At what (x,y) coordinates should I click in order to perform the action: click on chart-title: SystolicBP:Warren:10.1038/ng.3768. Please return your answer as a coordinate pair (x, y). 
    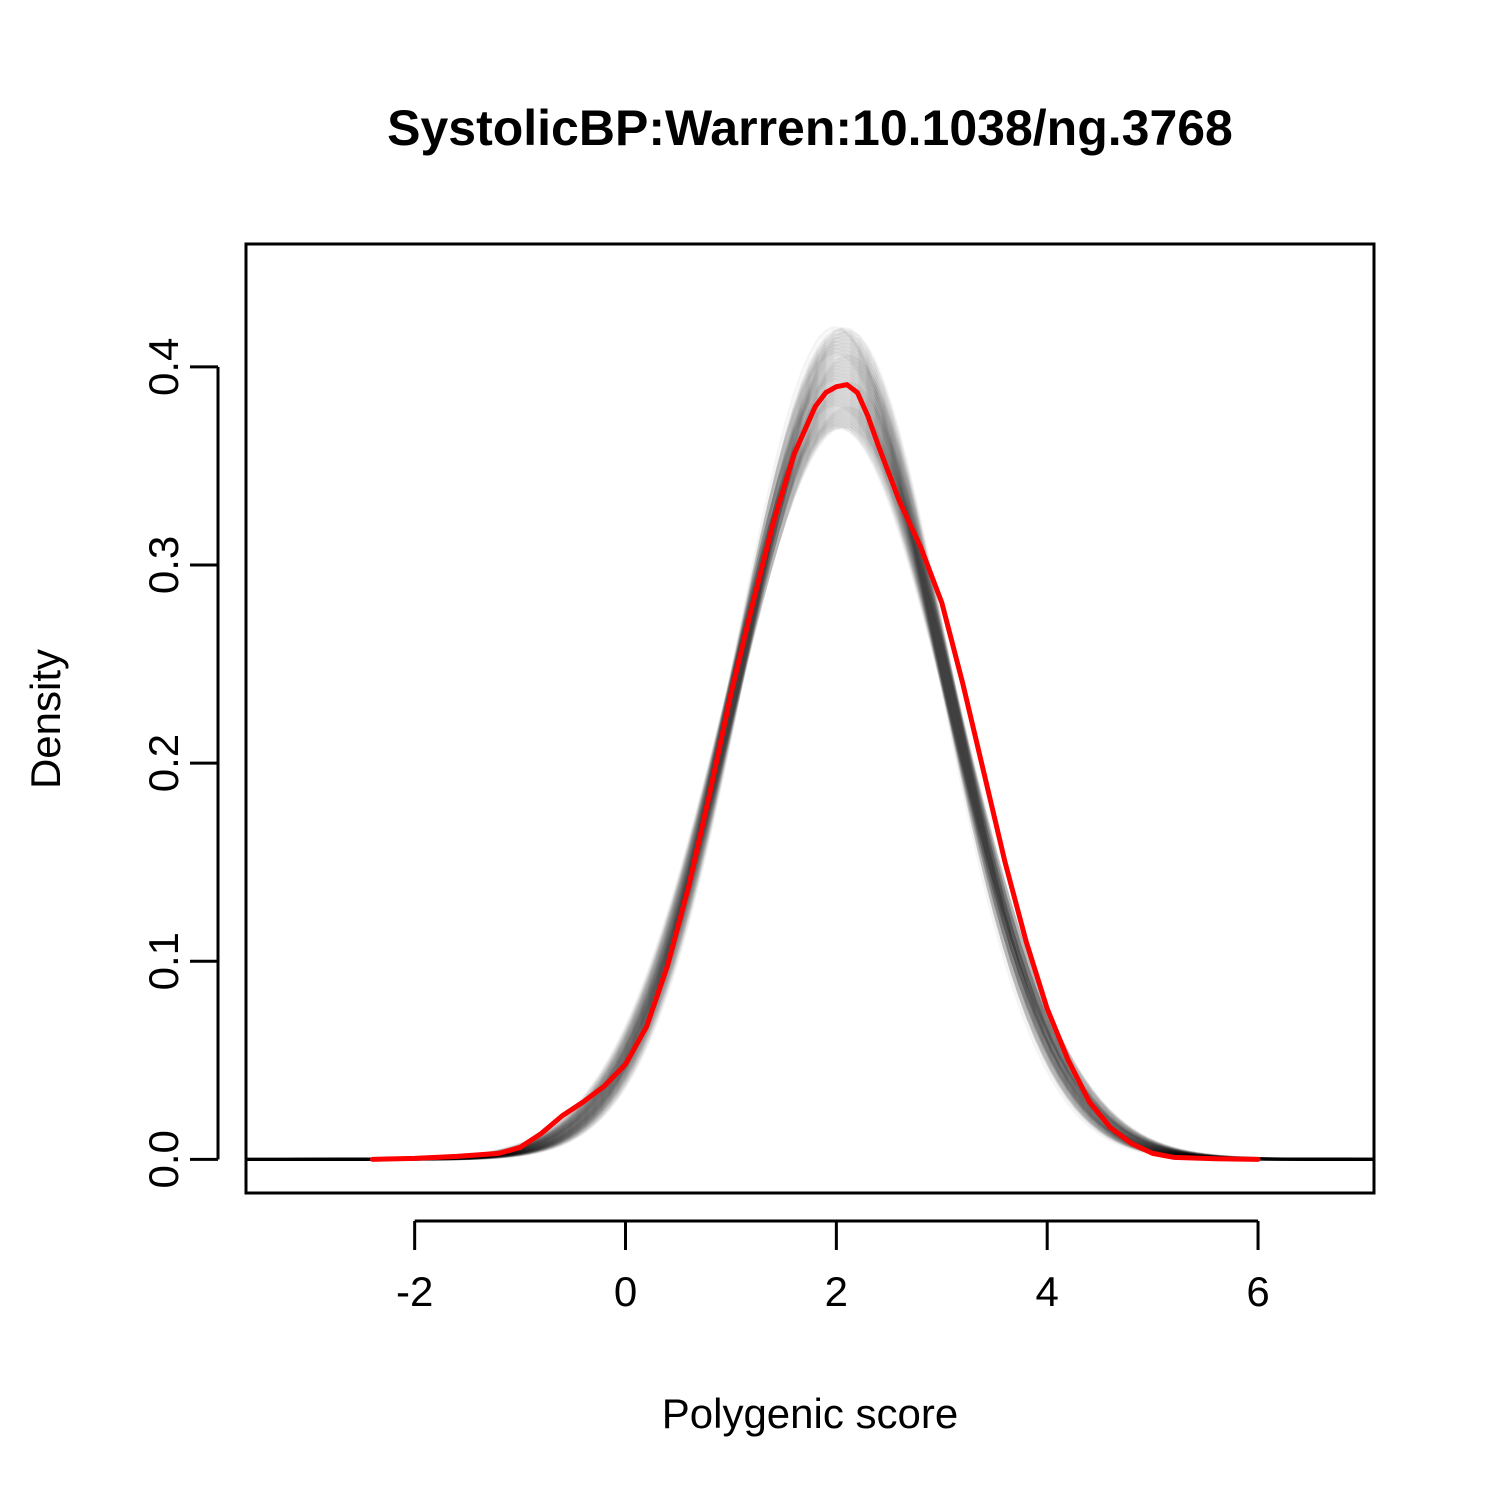
    Looking at the image, I should click on (810, 128).